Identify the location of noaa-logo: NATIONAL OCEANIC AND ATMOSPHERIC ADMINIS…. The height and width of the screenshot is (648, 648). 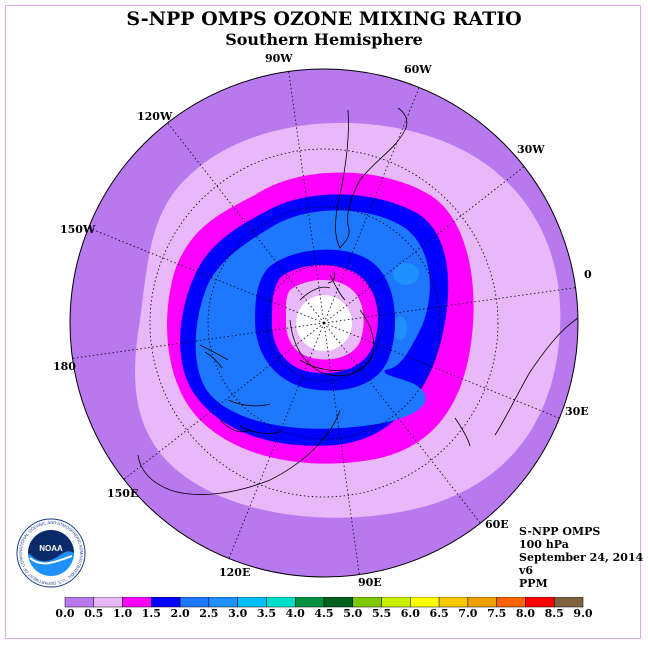
(51, 553).